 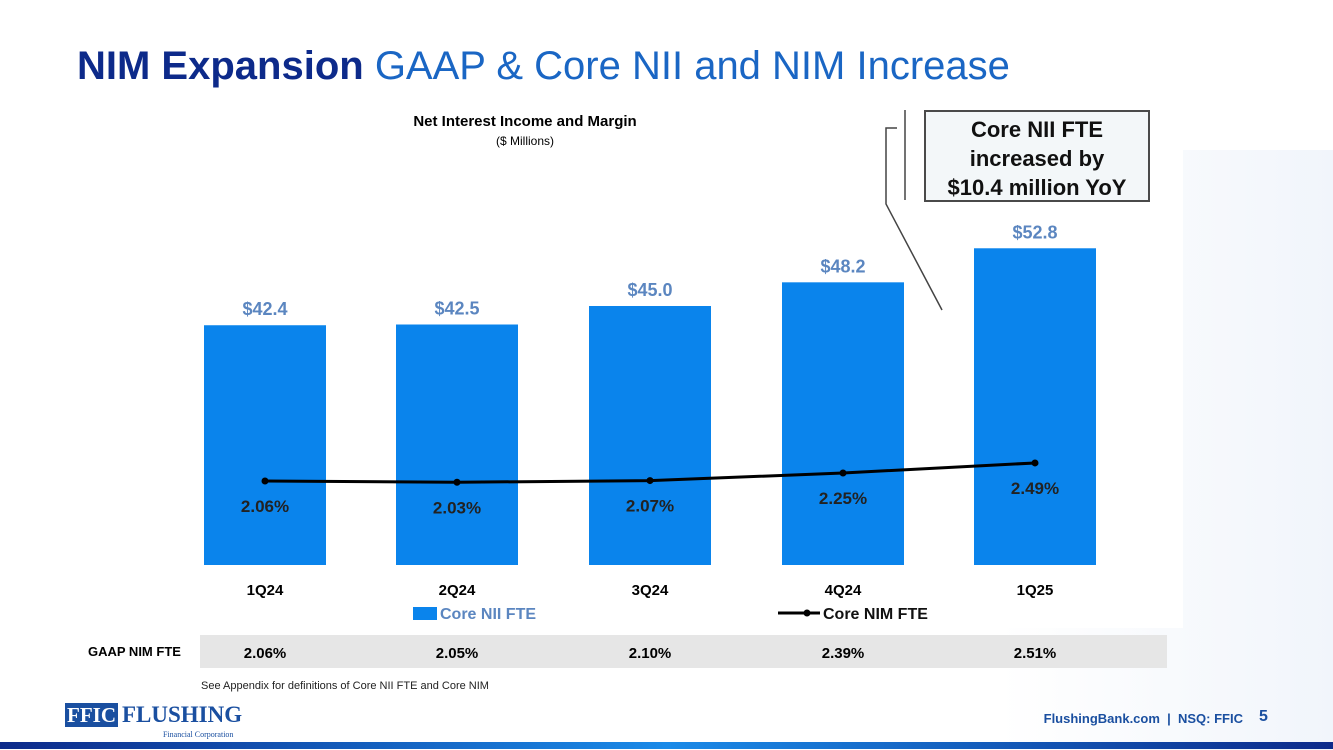 What do you see at coordinates (1037, 187) in the screenshot?
I see `callout-line: $10.4 million YoY` at bounding box center [1037, 187].